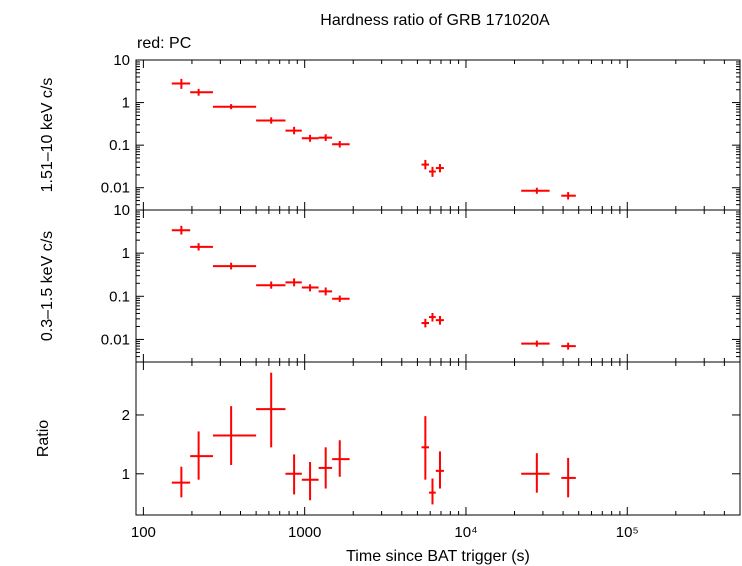  I want to click on x-tick-label: 10⁵, so click(627, 532).